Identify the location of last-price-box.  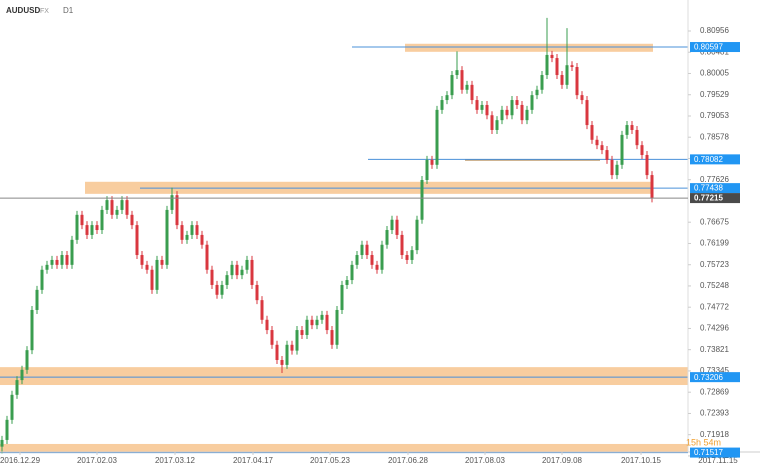
(715, 198).